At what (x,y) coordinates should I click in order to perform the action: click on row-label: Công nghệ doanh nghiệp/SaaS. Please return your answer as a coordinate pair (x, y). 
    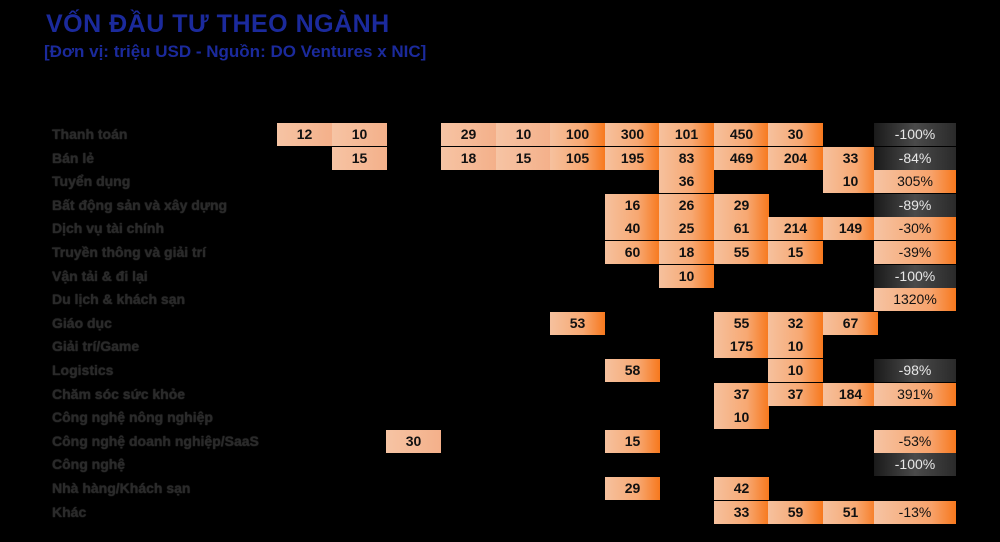
    Looking at the image, I should click on (155, 441).